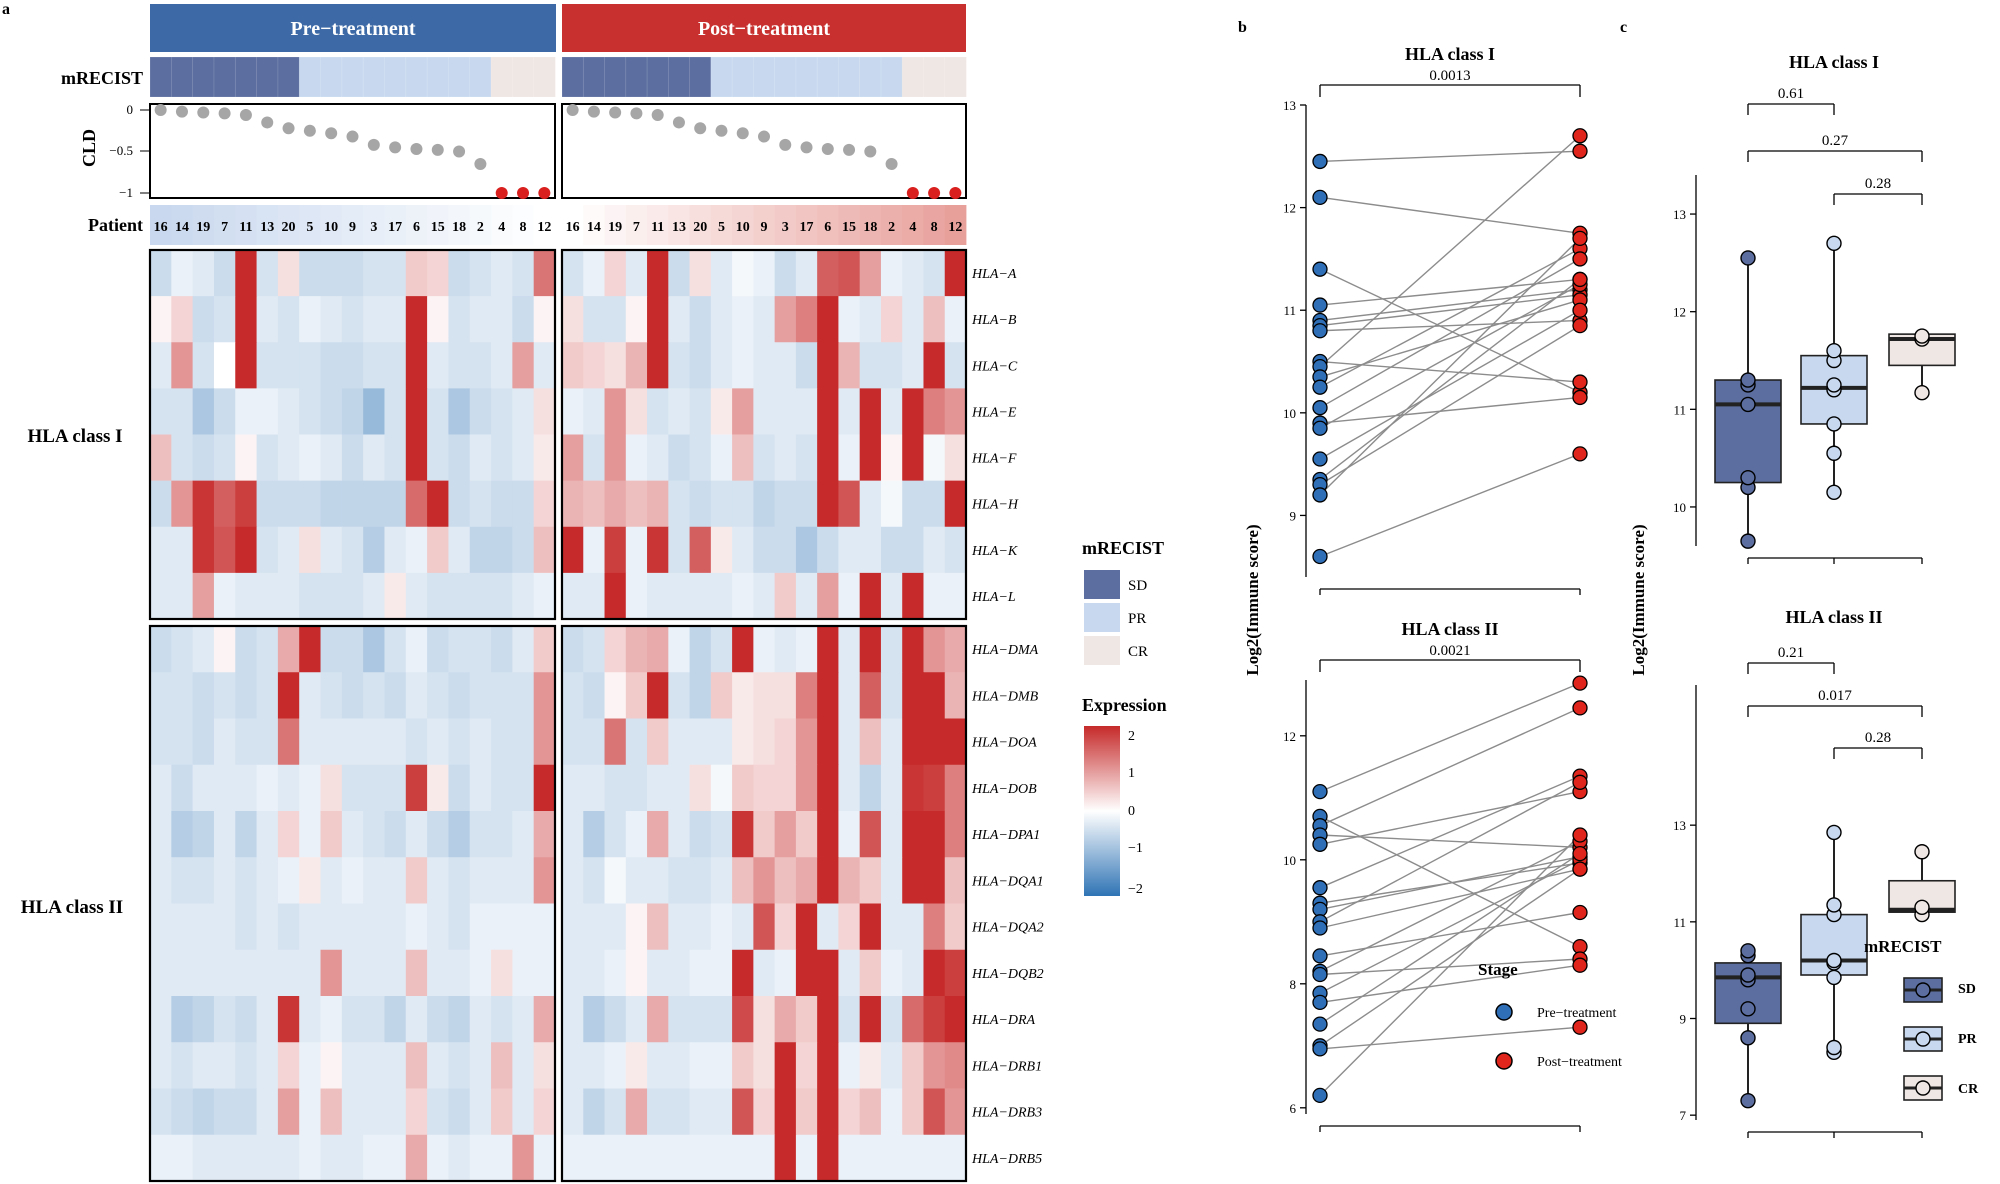  Describe the element at coordinates (126, 192) in the screenshot. I see `cld-tick-neg-1: −1` at that location.